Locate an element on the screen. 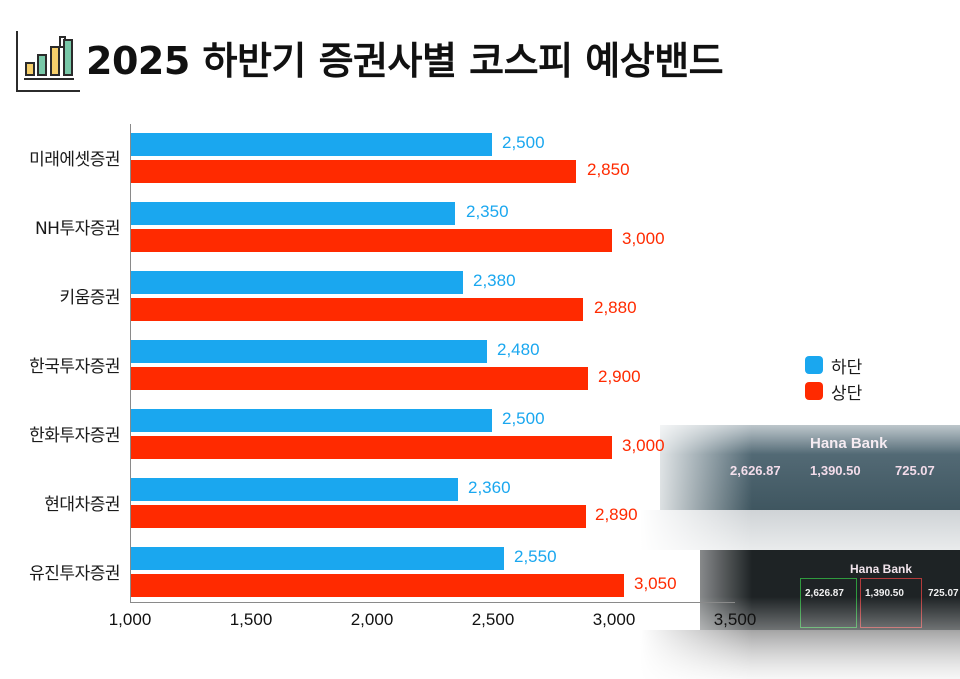  legend-item-low: 하단 is located at coordinates (833, 365).